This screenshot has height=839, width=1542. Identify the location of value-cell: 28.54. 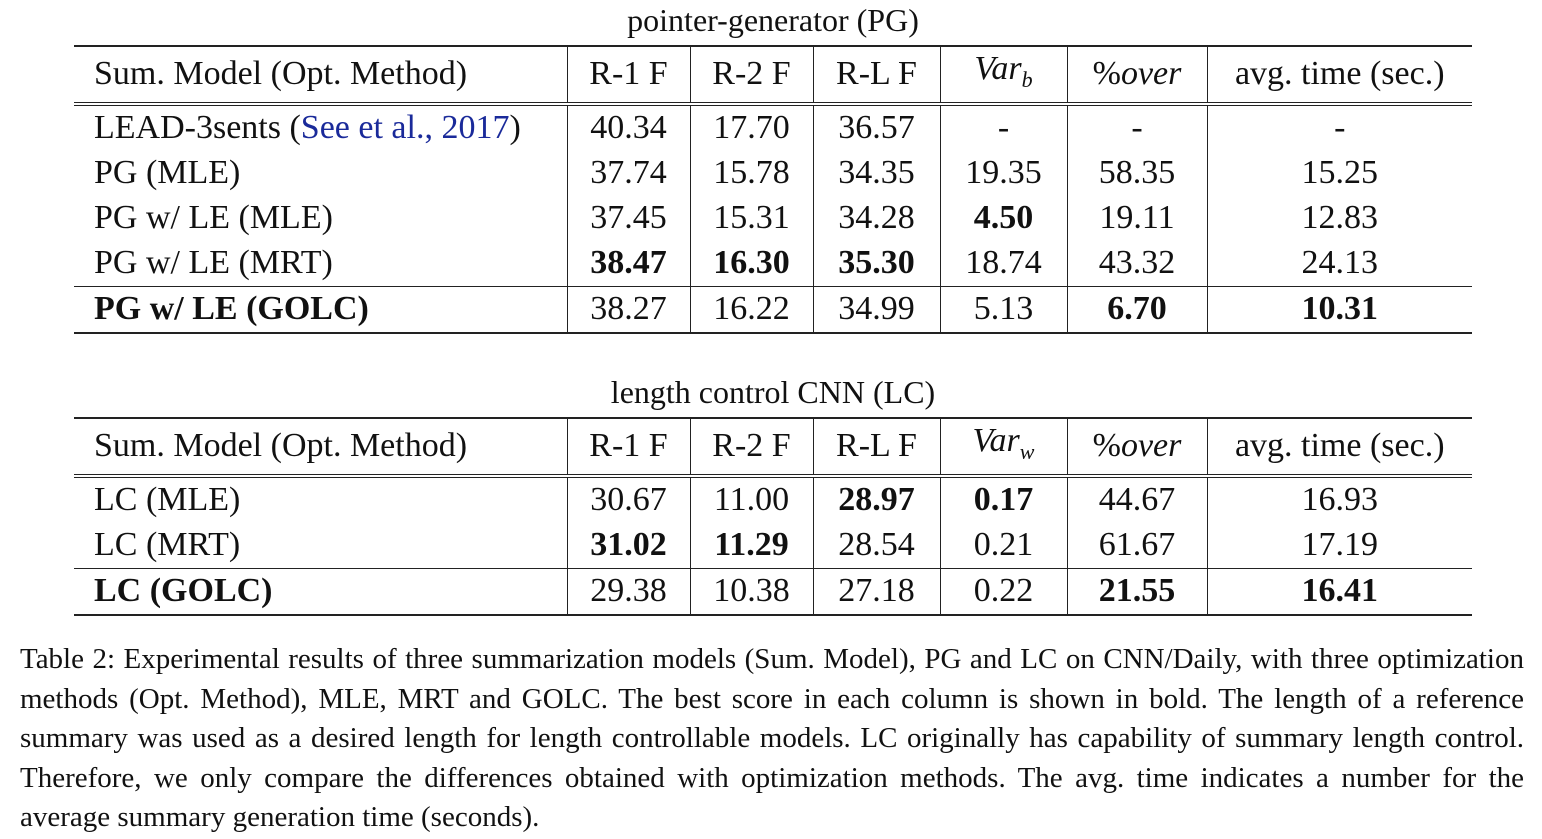
(876, 545).